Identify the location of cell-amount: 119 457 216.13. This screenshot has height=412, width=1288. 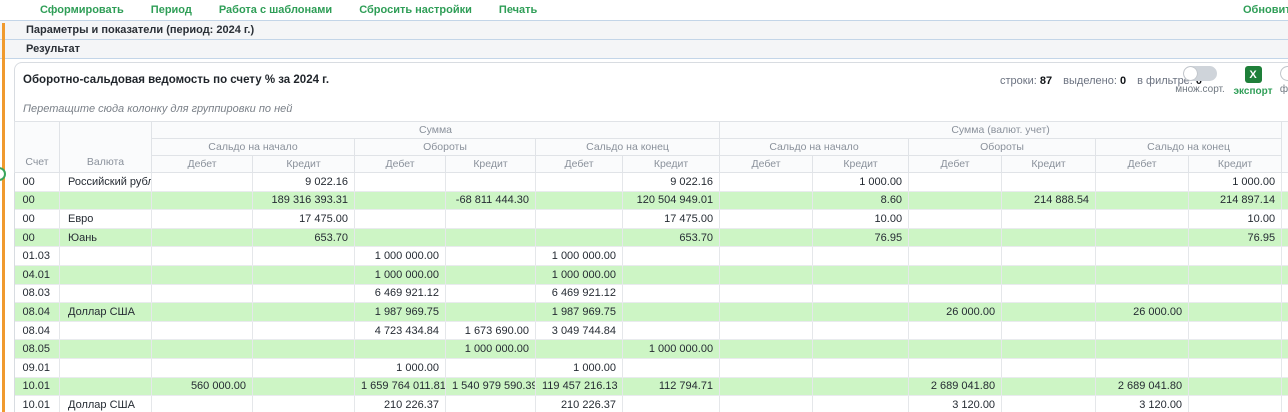
(579, 387).